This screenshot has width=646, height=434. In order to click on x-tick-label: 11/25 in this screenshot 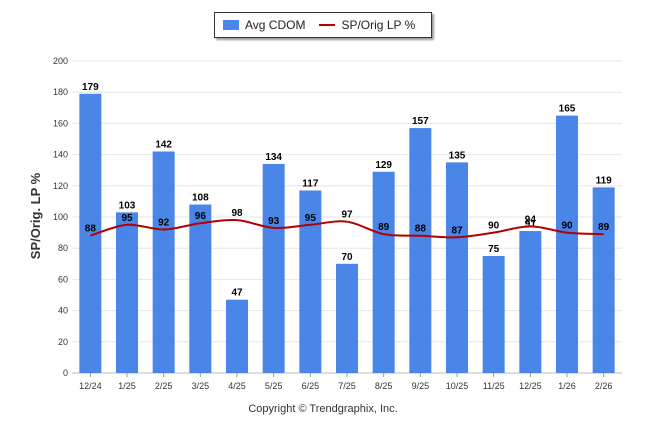, I will do `click(494, 386)`.